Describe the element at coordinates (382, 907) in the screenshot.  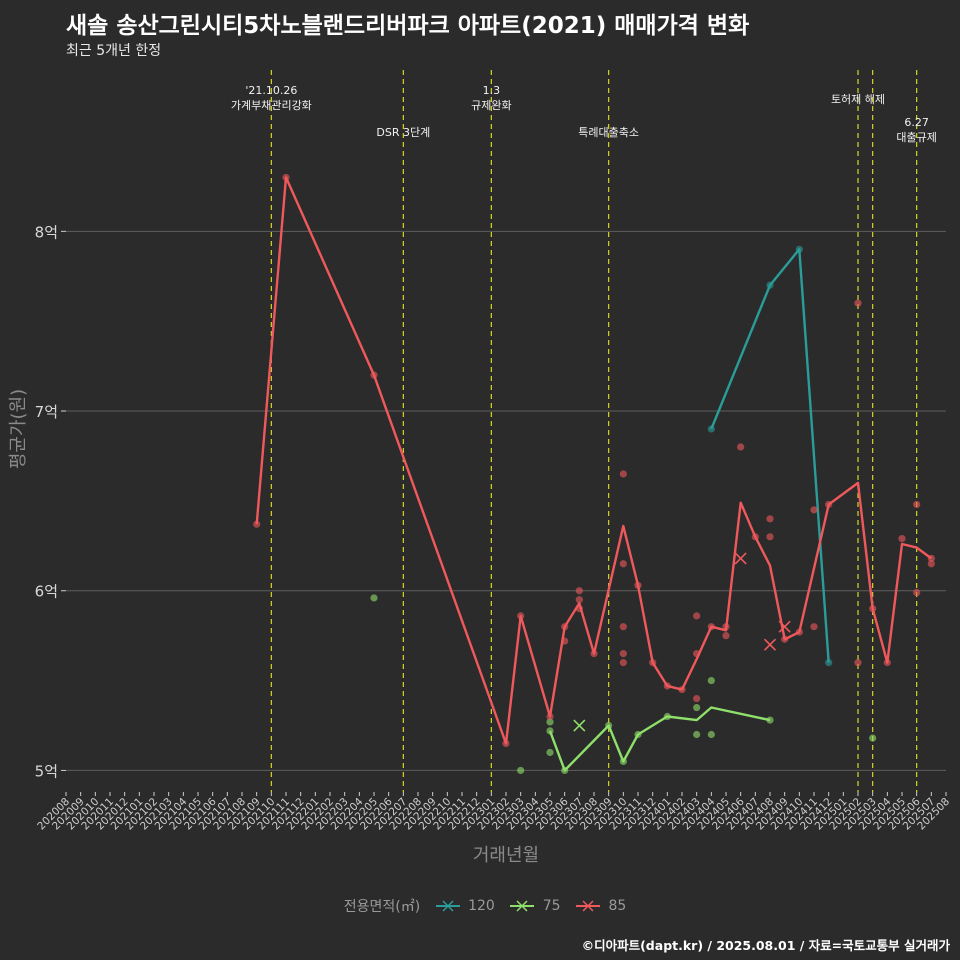
I see `legend-title: 전용면적(㎡)` at that location.